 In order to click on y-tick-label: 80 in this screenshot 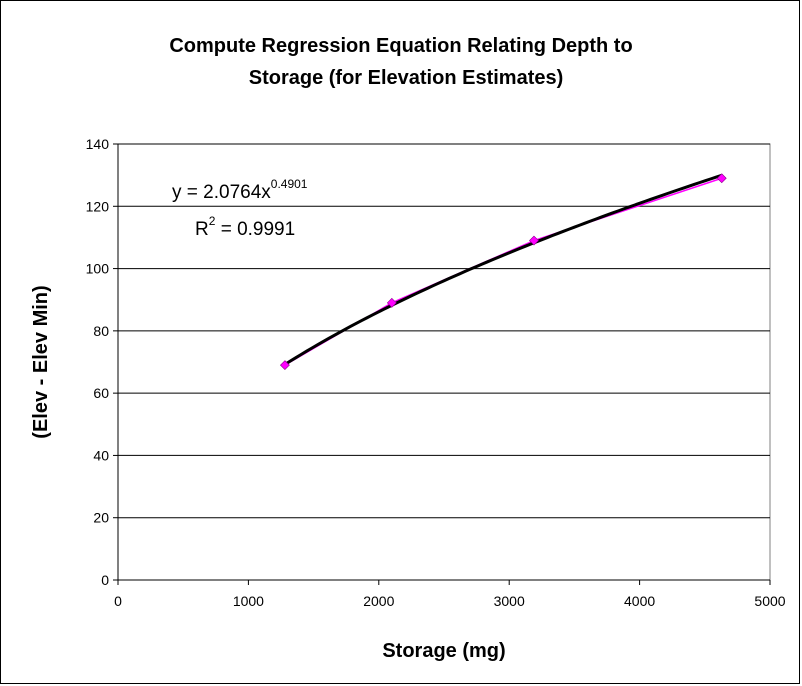, I will do `click(101, 331)`.